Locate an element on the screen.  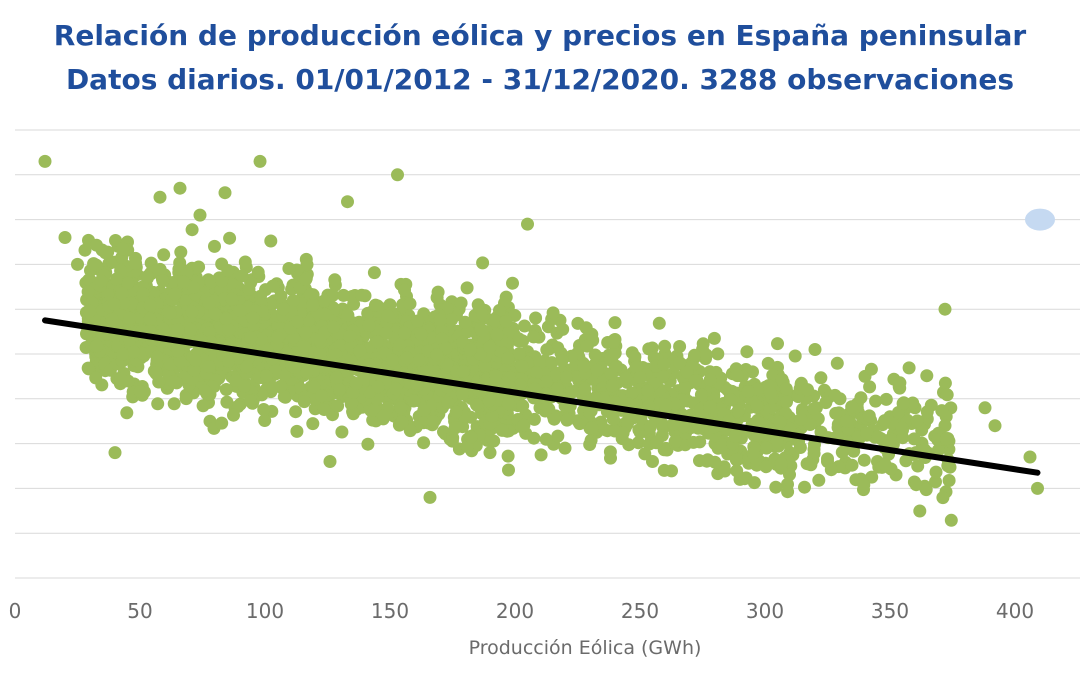
x-tick-label: 350 is located at coordinates (890, 611).